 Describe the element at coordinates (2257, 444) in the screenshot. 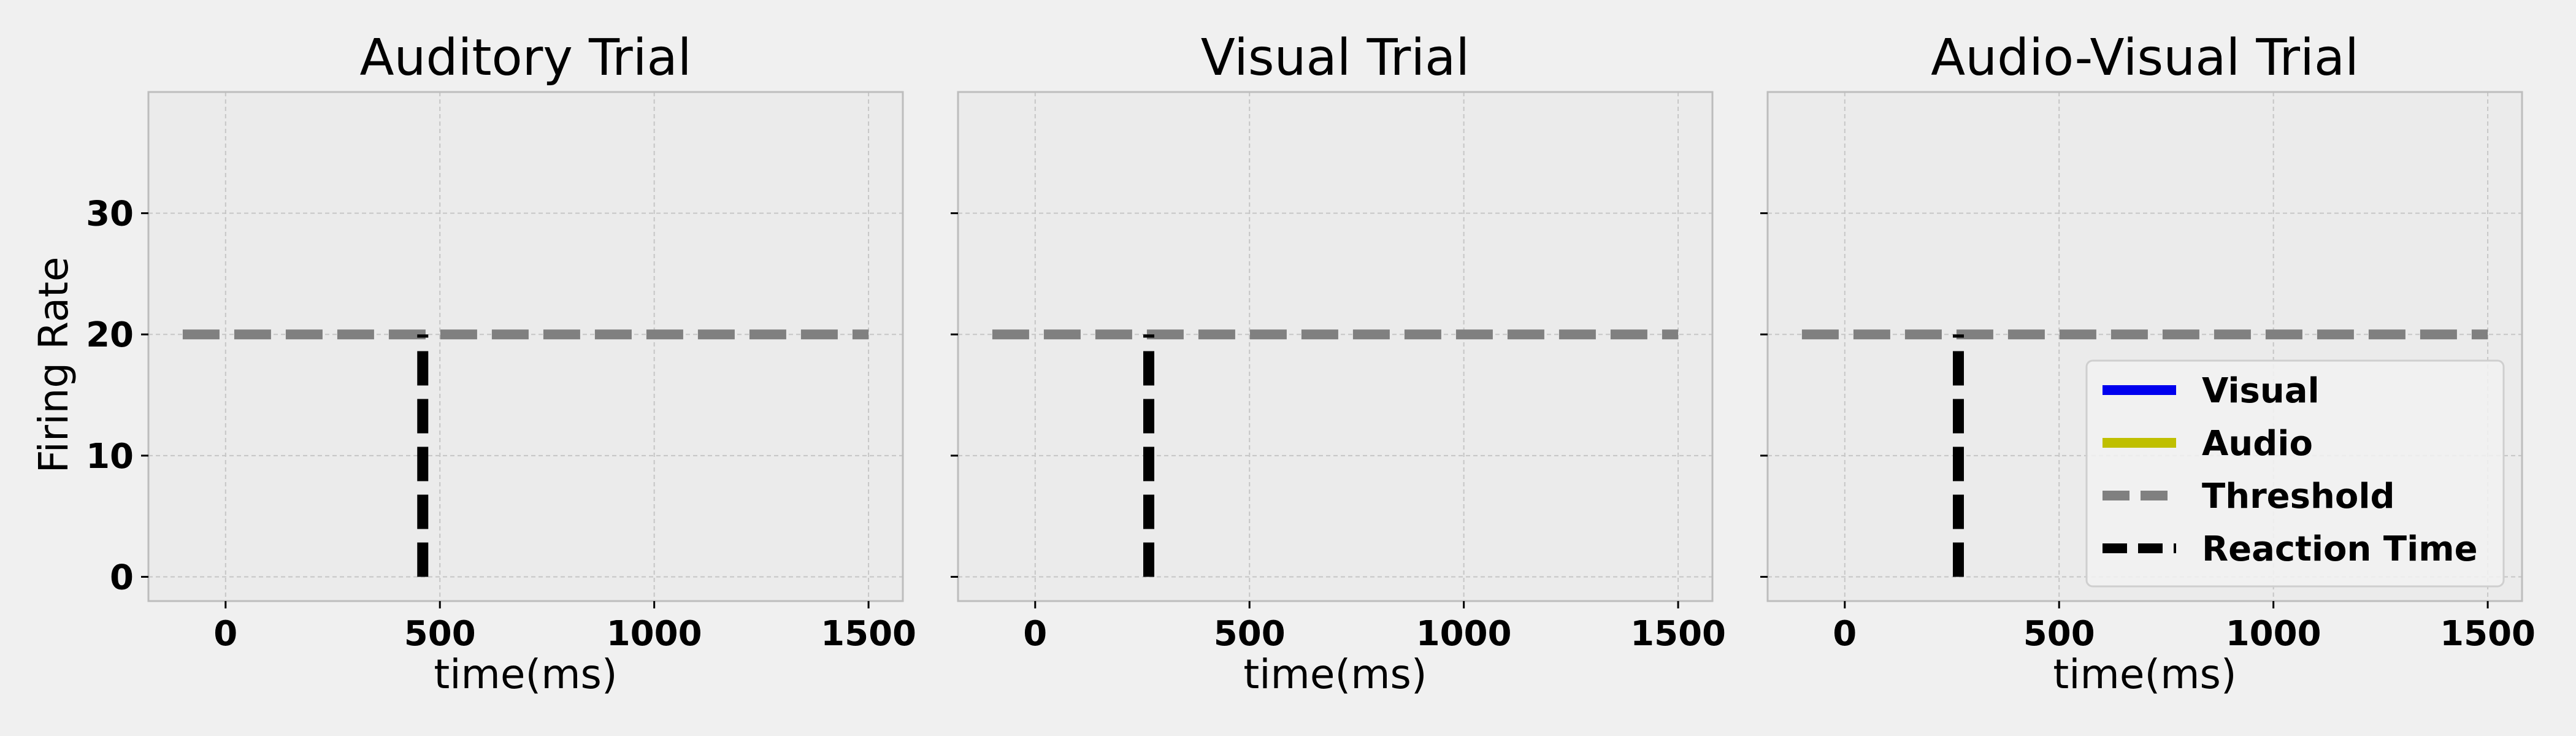

I see `legend-label: Audio` at that location.